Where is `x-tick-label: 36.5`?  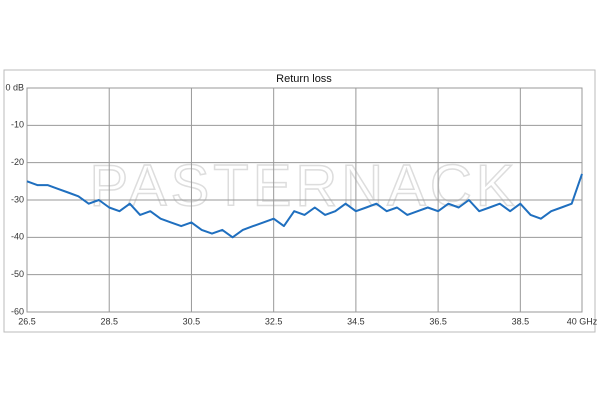 x-tick-label: 36.5 is located at coordinates (438, 321).